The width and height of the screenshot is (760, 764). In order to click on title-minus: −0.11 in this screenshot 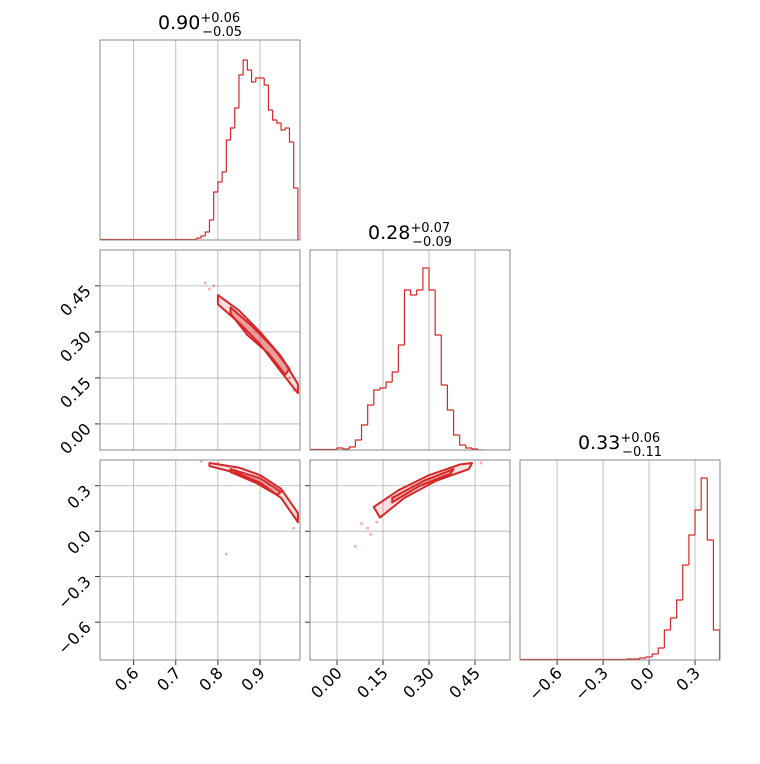, I will do `click(642, 452)`.